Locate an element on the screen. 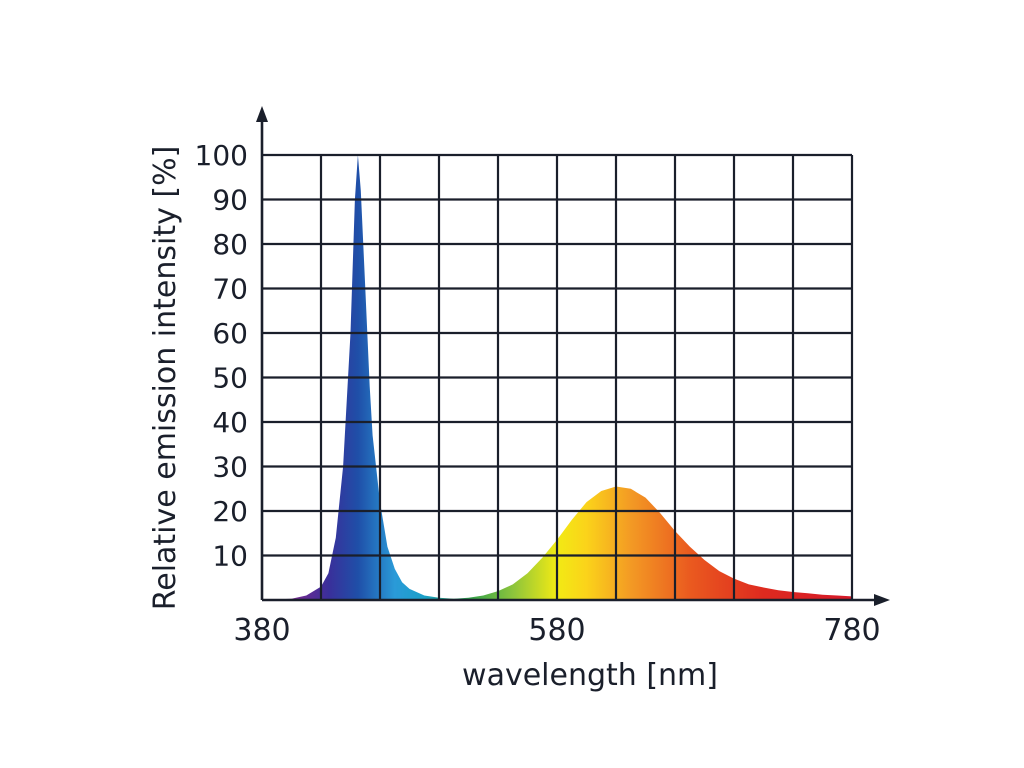 The width and height of the screenshot is (1024, 768). y-tick-label: 50 is located at coordinates (230, 378).